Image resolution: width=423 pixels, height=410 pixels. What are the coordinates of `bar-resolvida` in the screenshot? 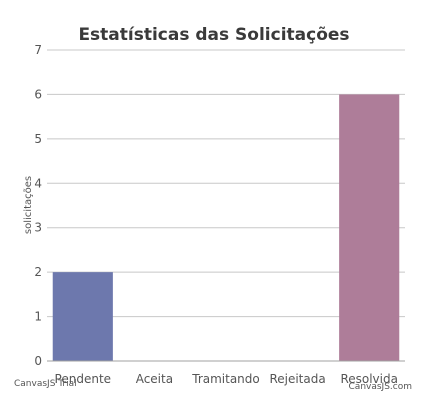 It's located at (369, 227).